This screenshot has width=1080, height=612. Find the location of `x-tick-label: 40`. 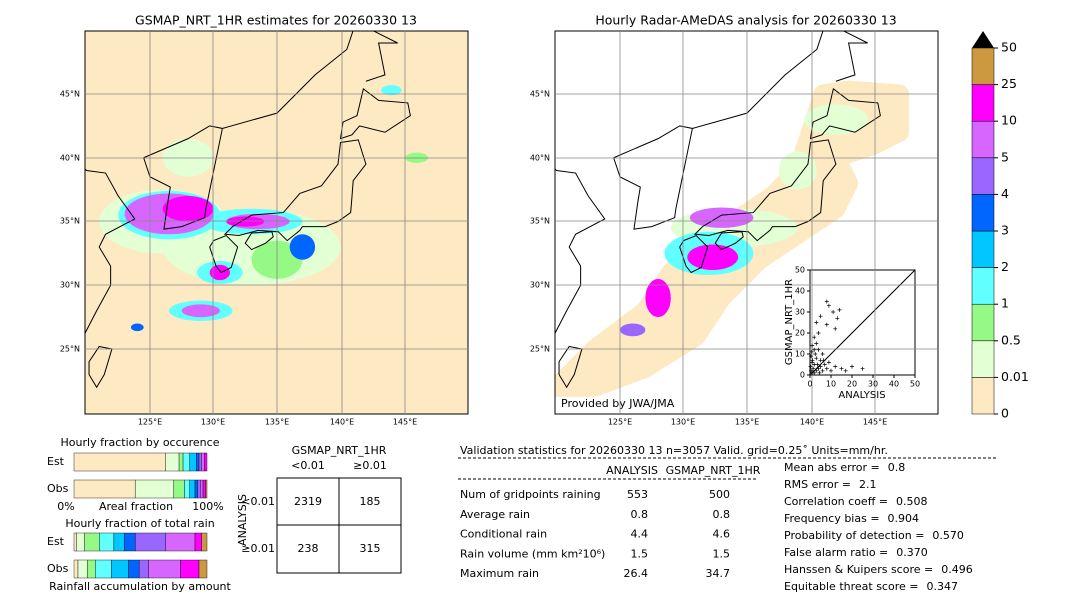

x-tick-label: 40 is located at coordinates (894, 384).